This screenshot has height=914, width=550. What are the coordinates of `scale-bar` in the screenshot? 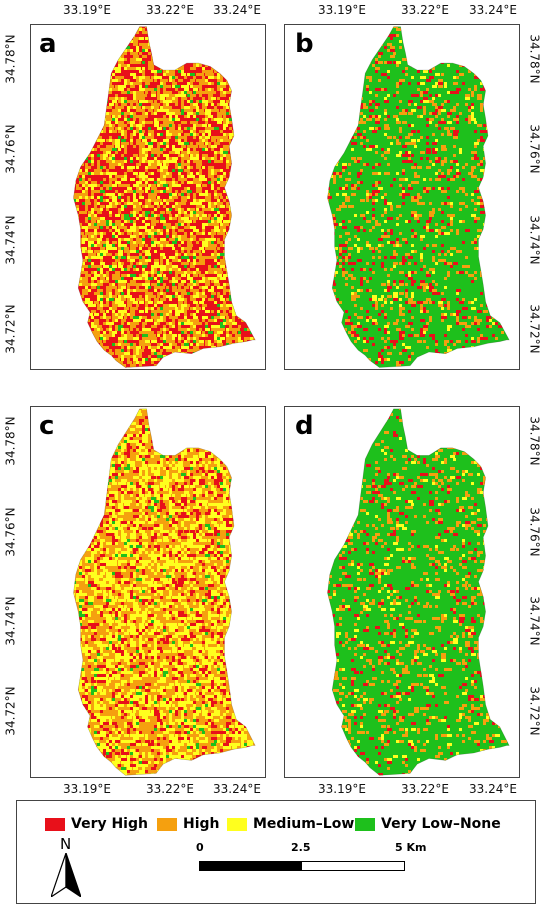 It's located at (302, 866).